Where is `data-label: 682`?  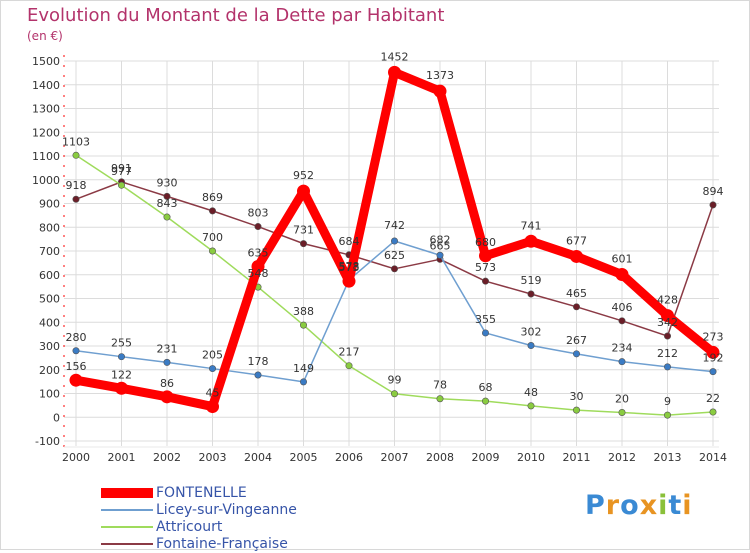 data-label: 682 is located at coordinates (440, 239).